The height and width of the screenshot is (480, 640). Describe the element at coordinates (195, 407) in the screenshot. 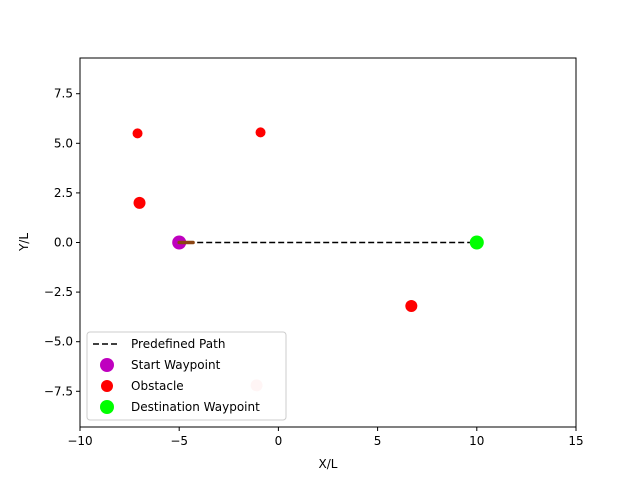

I see `legend-destination-label: Destination Waypoint` at that location.